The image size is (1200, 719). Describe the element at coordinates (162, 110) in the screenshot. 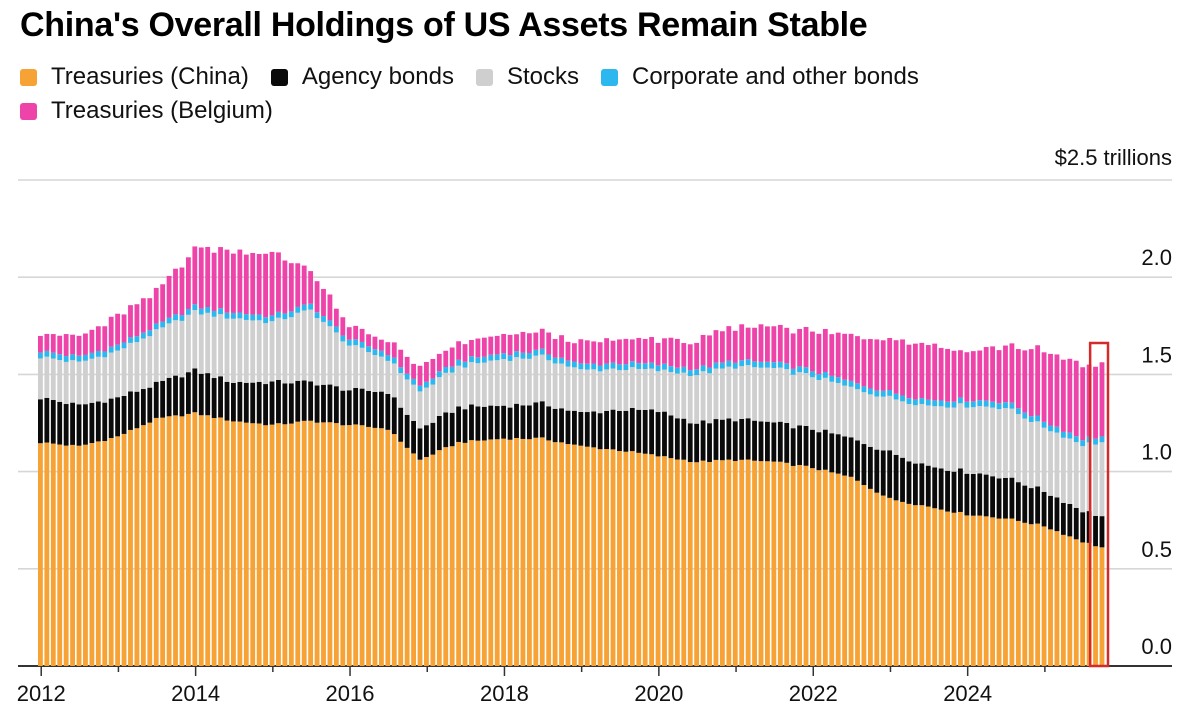

I see `legend-label-treasuries-belgium: Treasuries (Belgium)` at that location.